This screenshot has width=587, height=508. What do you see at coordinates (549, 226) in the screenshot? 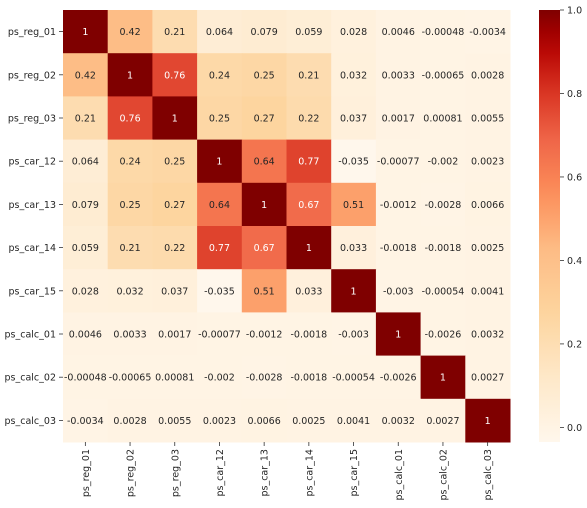
I see `colorbar` at bounding box center [549, 226].